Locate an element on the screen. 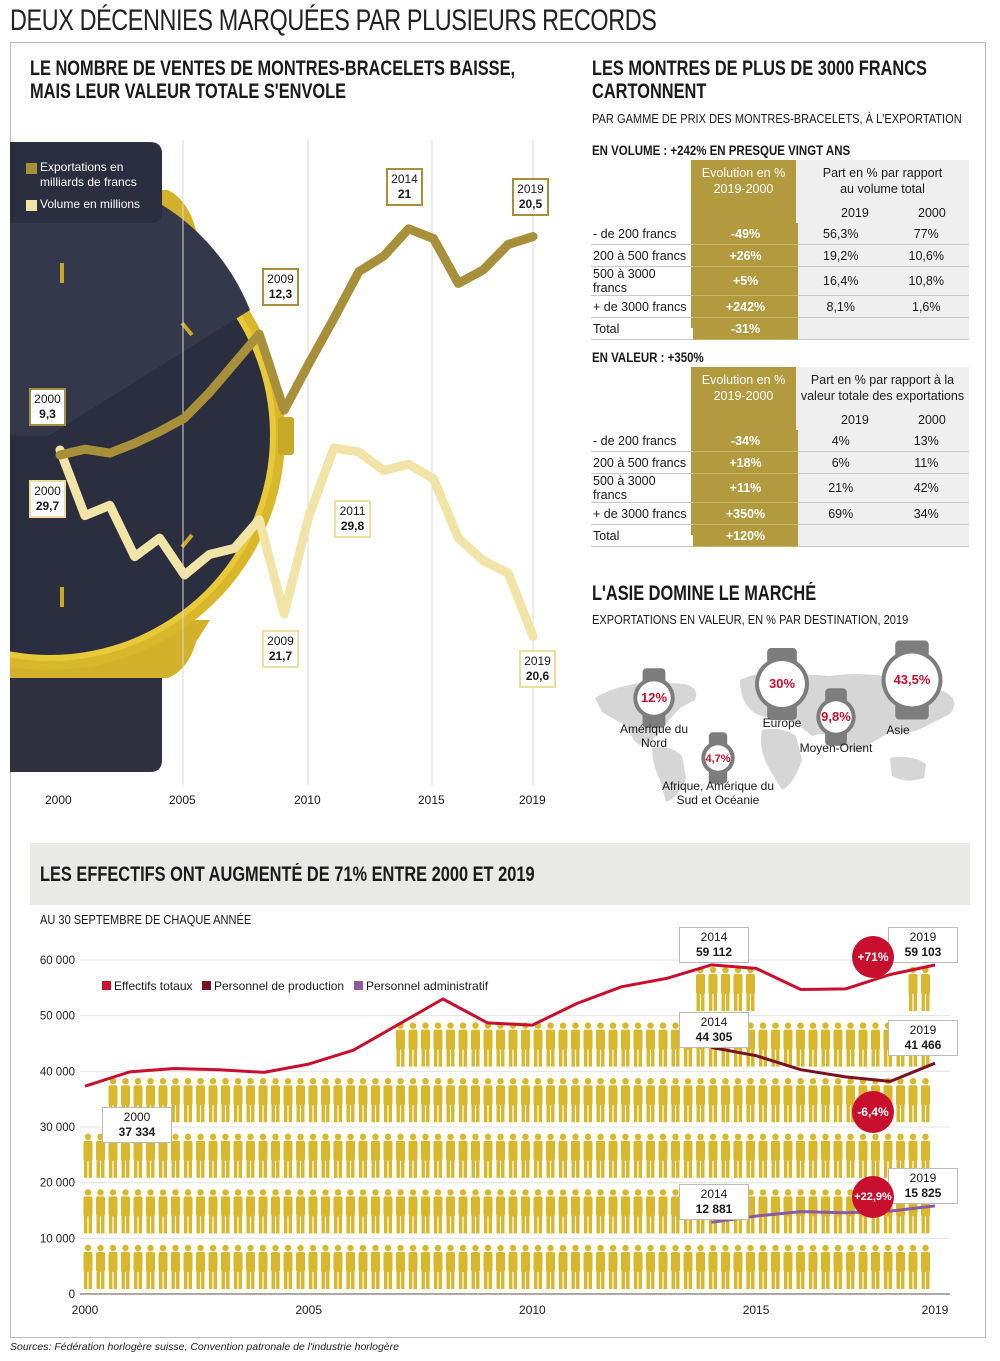 The width and height of the screenshot is (1000, 1361). table-row: 500 à 3000 francs +11% 21% 42% is located at coordinates (780, 488).